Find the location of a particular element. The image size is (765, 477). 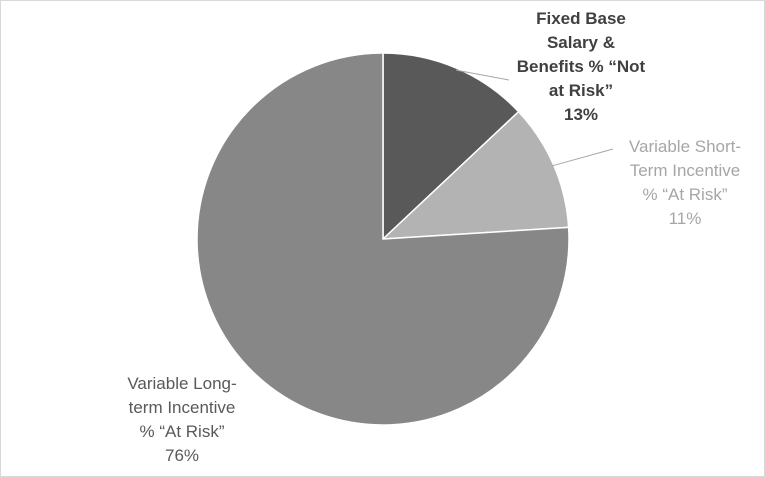

slice-label-line: Variable Long- is located at coordinates (182, 383).